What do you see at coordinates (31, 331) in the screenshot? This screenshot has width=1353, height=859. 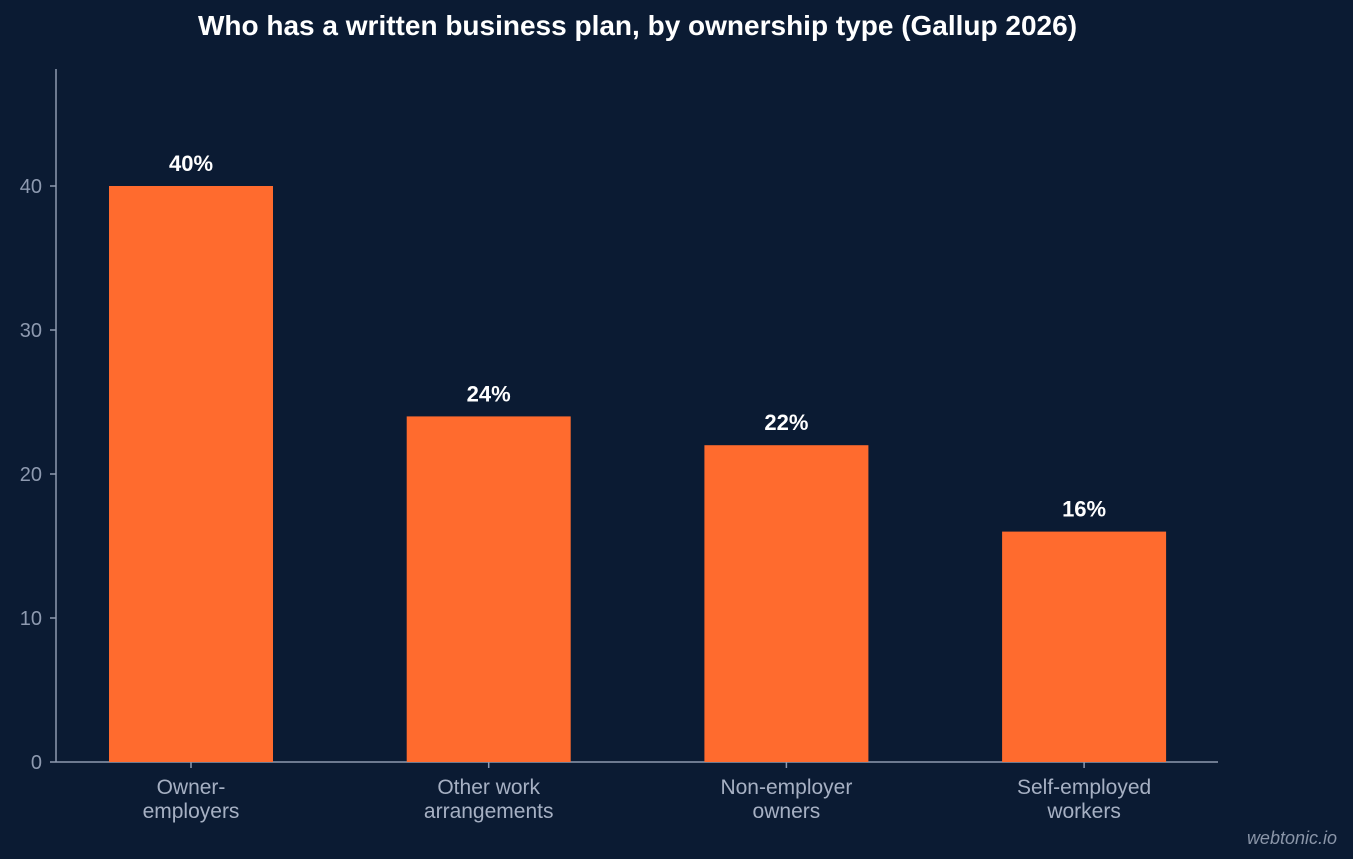 I see `y-tick-label: 30` at bounding box center [31, 331].